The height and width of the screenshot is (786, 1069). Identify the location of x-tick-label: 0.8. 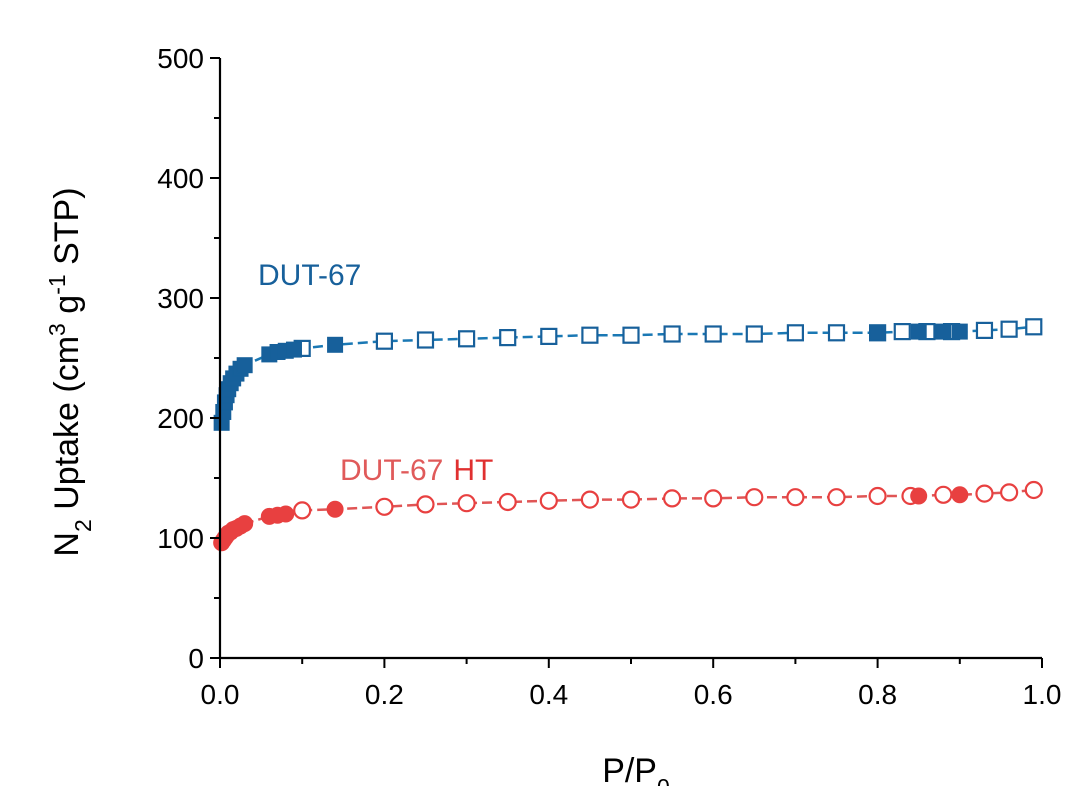
(877, 694).